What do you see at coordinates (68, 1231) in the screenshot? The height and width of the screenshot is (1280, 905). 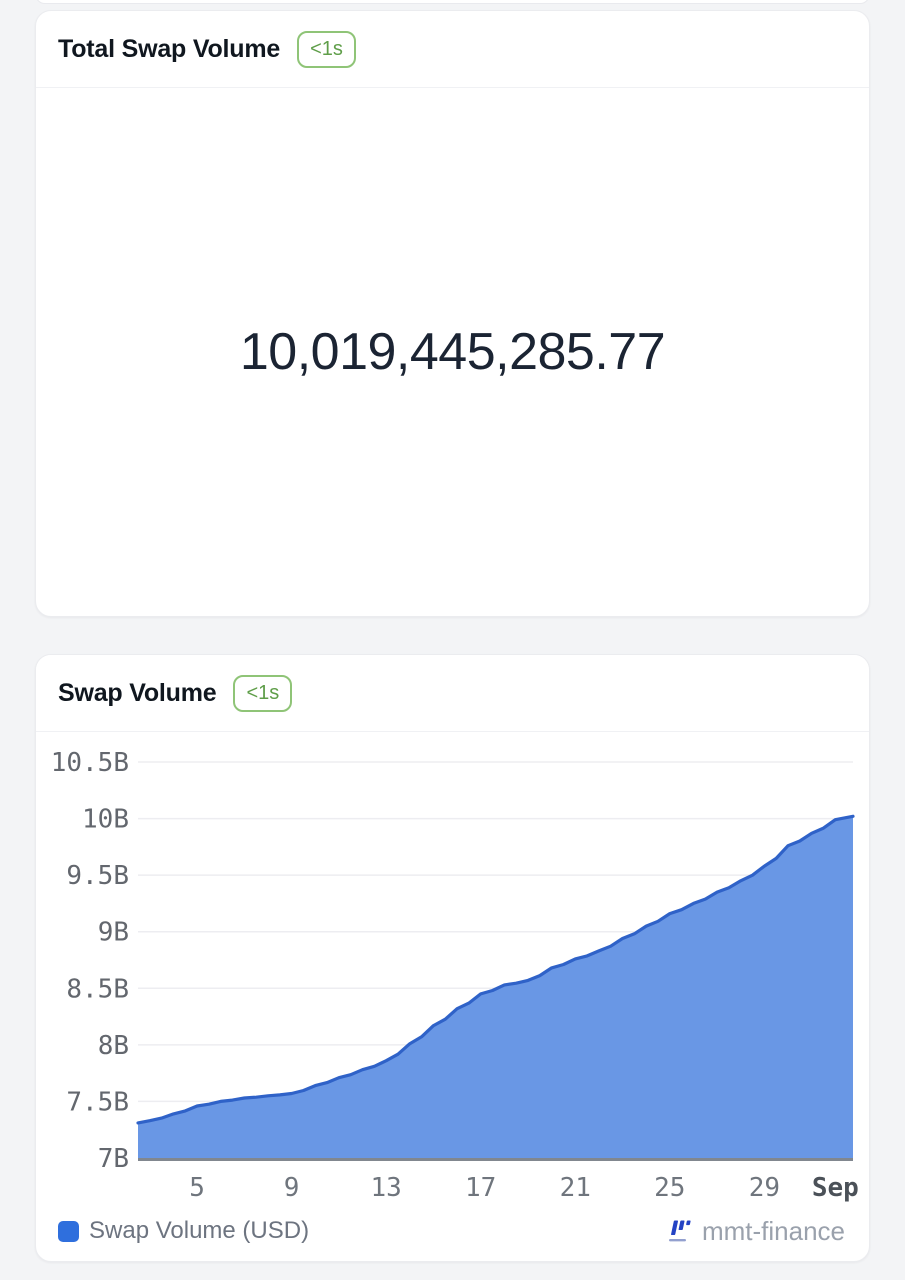 I see `legend-swatch` at bounding box center [68, 1231].